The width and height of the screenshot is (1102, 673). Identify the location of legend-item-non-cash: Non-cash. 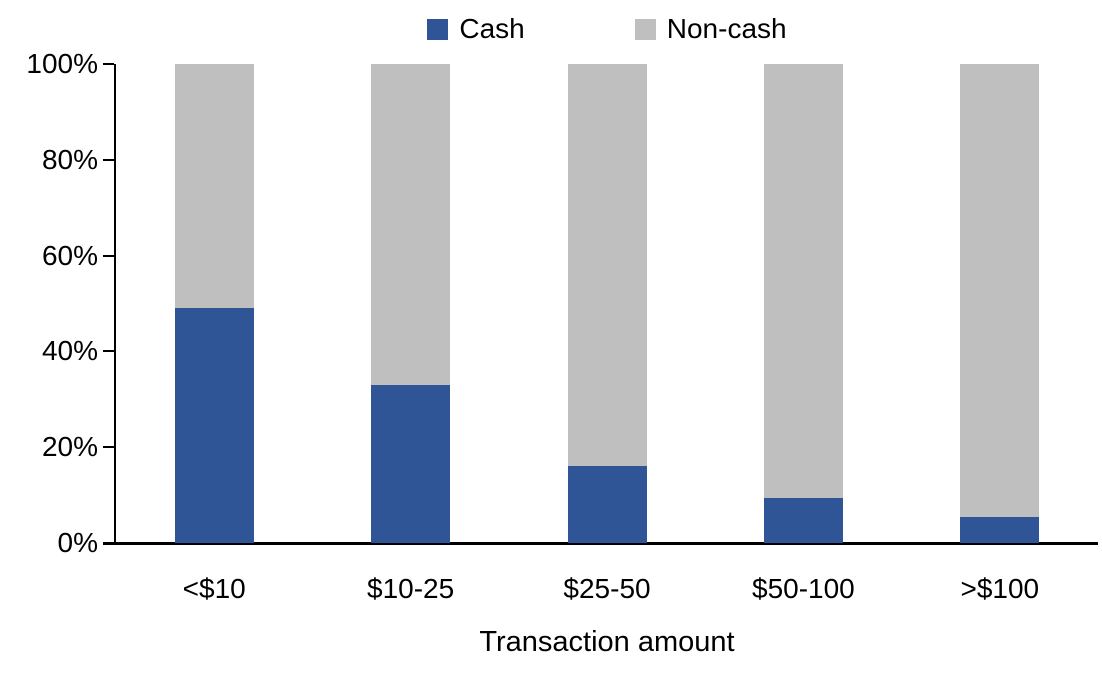
(710, 29).